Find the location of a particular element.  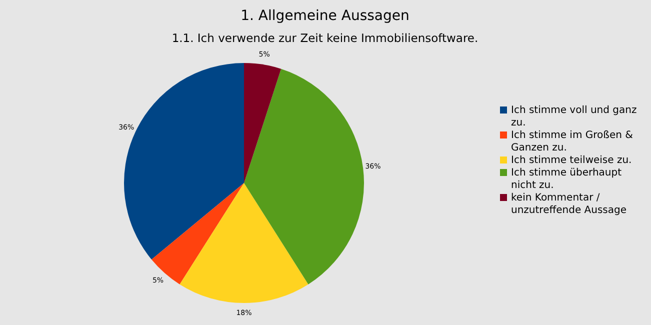

legend-label: Ich stimme im Großen & Ganzen zu. is located at coordinates (572, 142).